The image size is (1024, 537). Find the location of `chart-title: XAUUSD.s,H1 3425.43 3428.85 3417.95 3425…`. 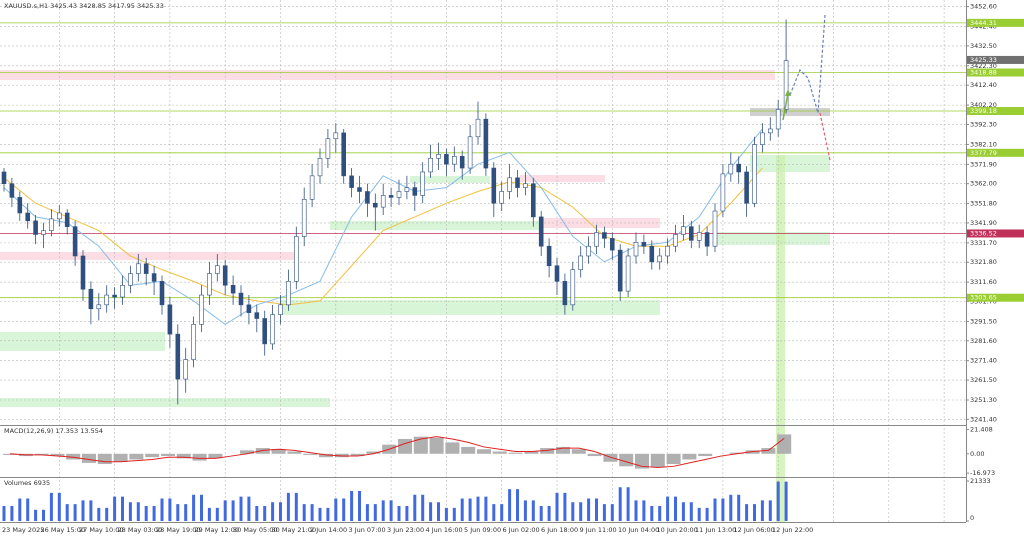

chart-title: XAUUSD.s,H1 3425.43 3428.85 3417.95 3425… is located at coordinates (84, 6).